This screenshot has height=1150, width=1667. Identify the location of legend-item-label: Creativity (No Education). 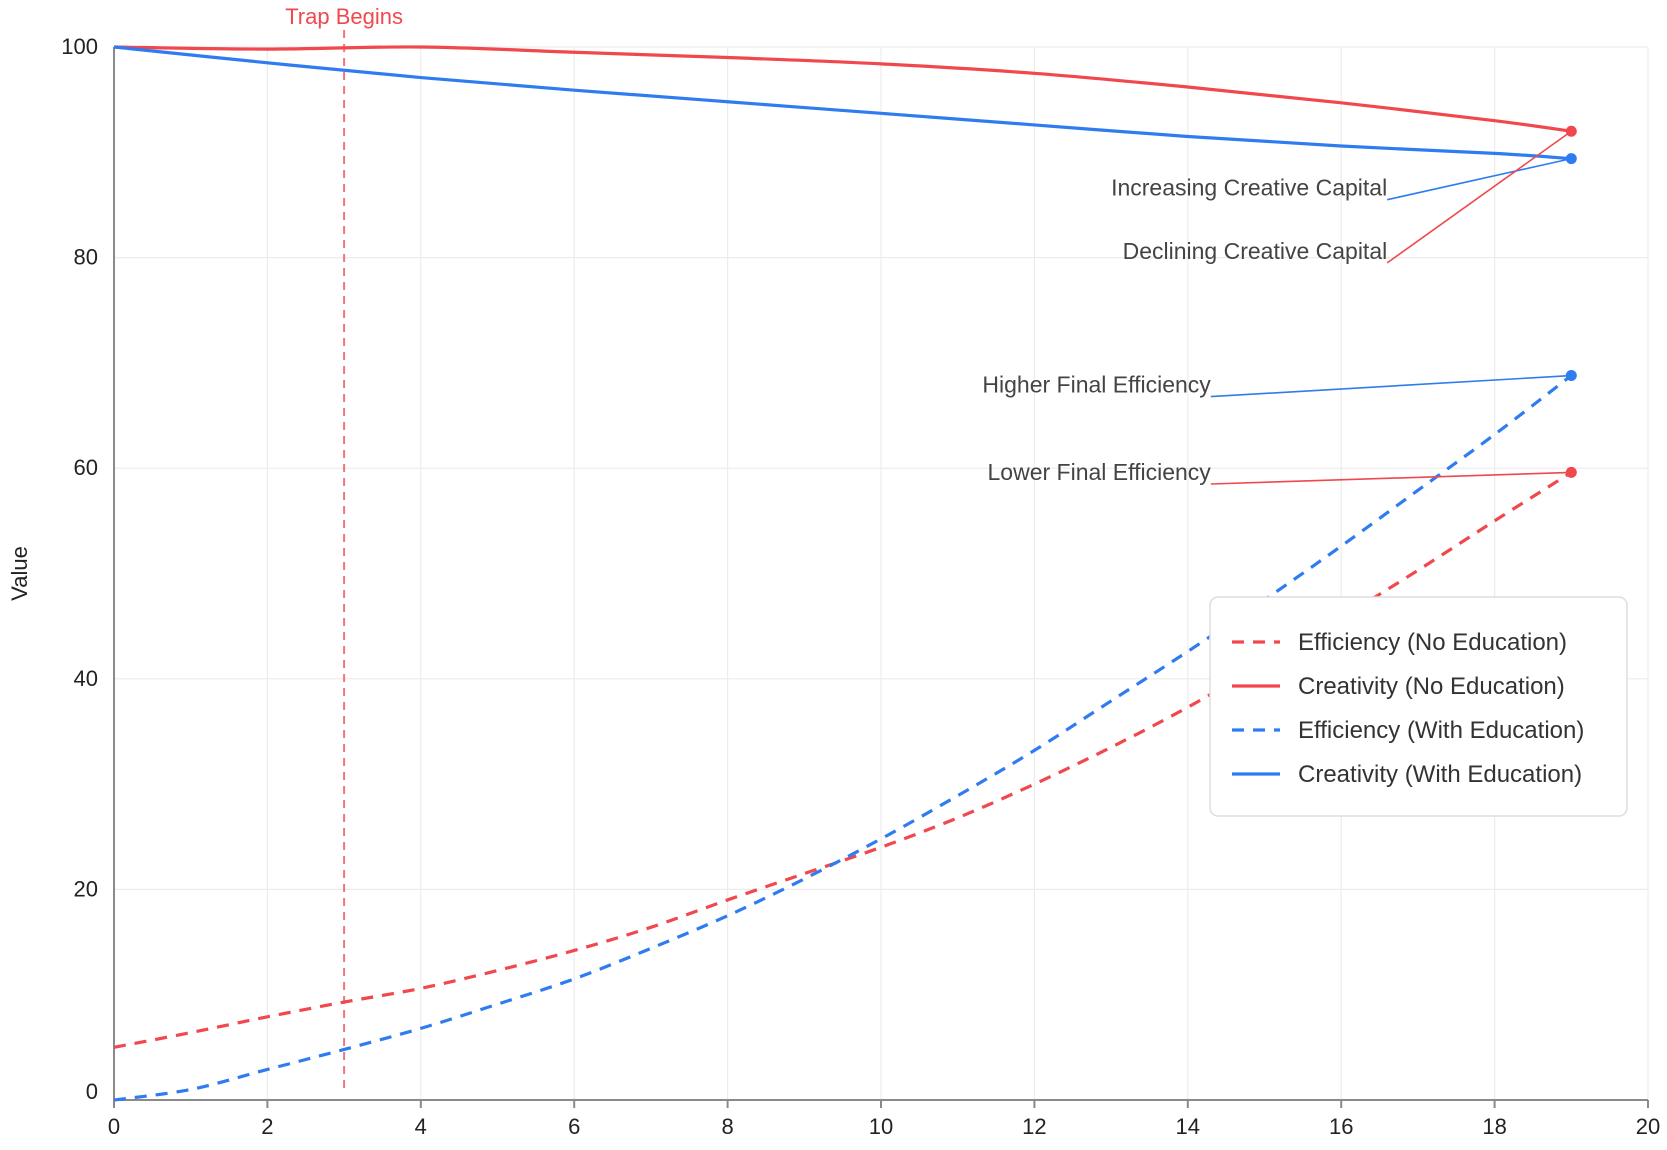
(1431, 686).